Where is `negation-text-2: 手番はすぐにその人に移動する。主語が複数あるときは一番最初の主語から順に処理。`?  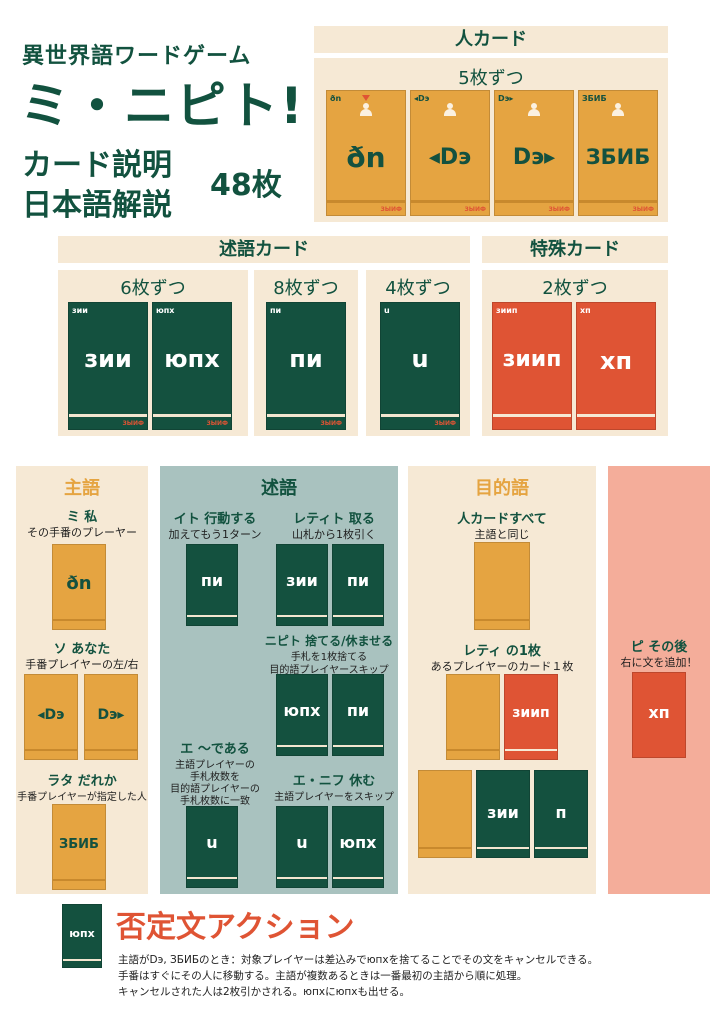
negation-text-2: 手番はすぐにその人に移動する。主語が複数あるときは一番最初の主語から順に処理。 is located at coordinates (323, 976).